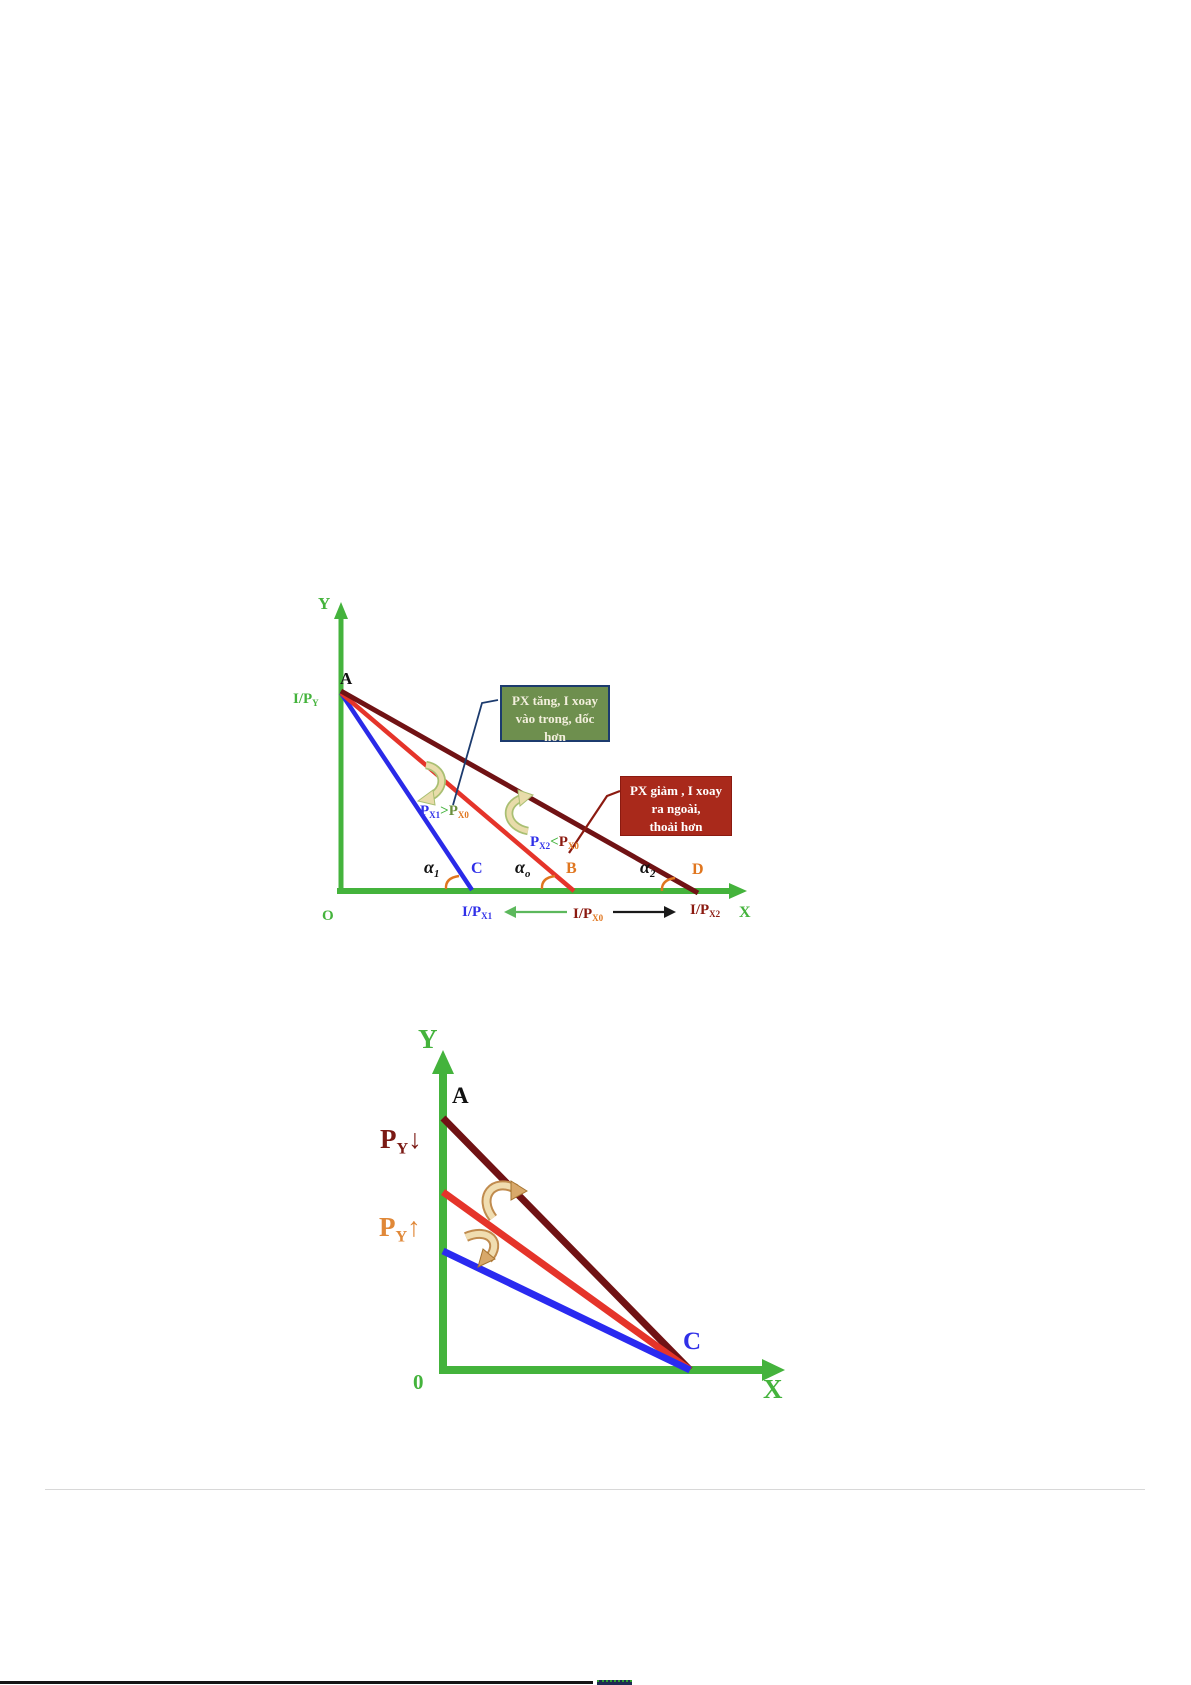 This screenshot has width=1191, height=1685. What do you see at coordinates (425, 811) in the screenshot?
I see `px1-p: P` at bounding box center [425, 811].